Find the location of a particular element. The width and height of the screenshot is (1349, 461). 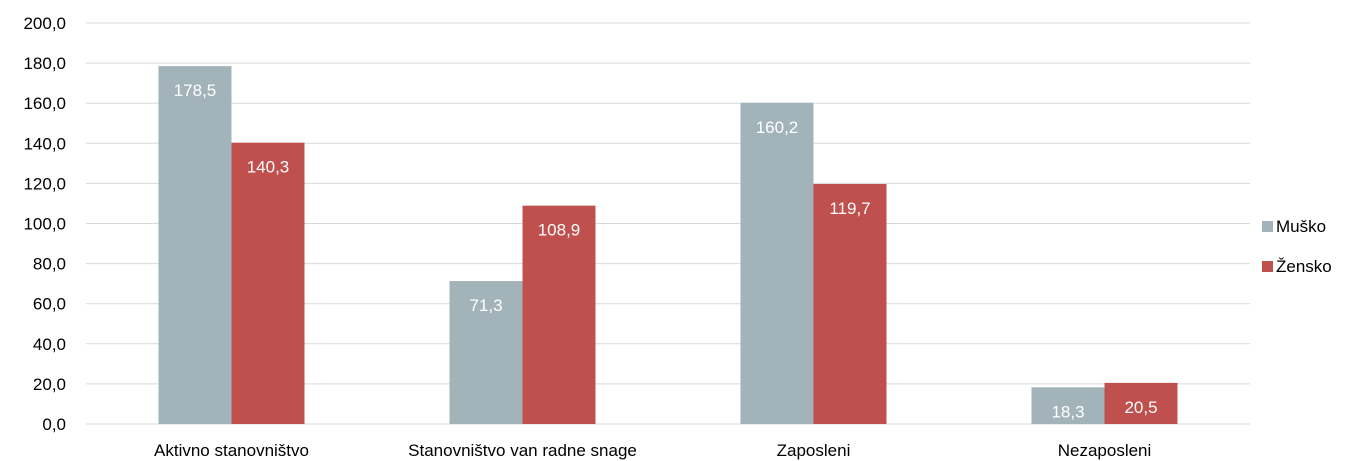

data-label: 71,3 is located at coordinates (485, 305).